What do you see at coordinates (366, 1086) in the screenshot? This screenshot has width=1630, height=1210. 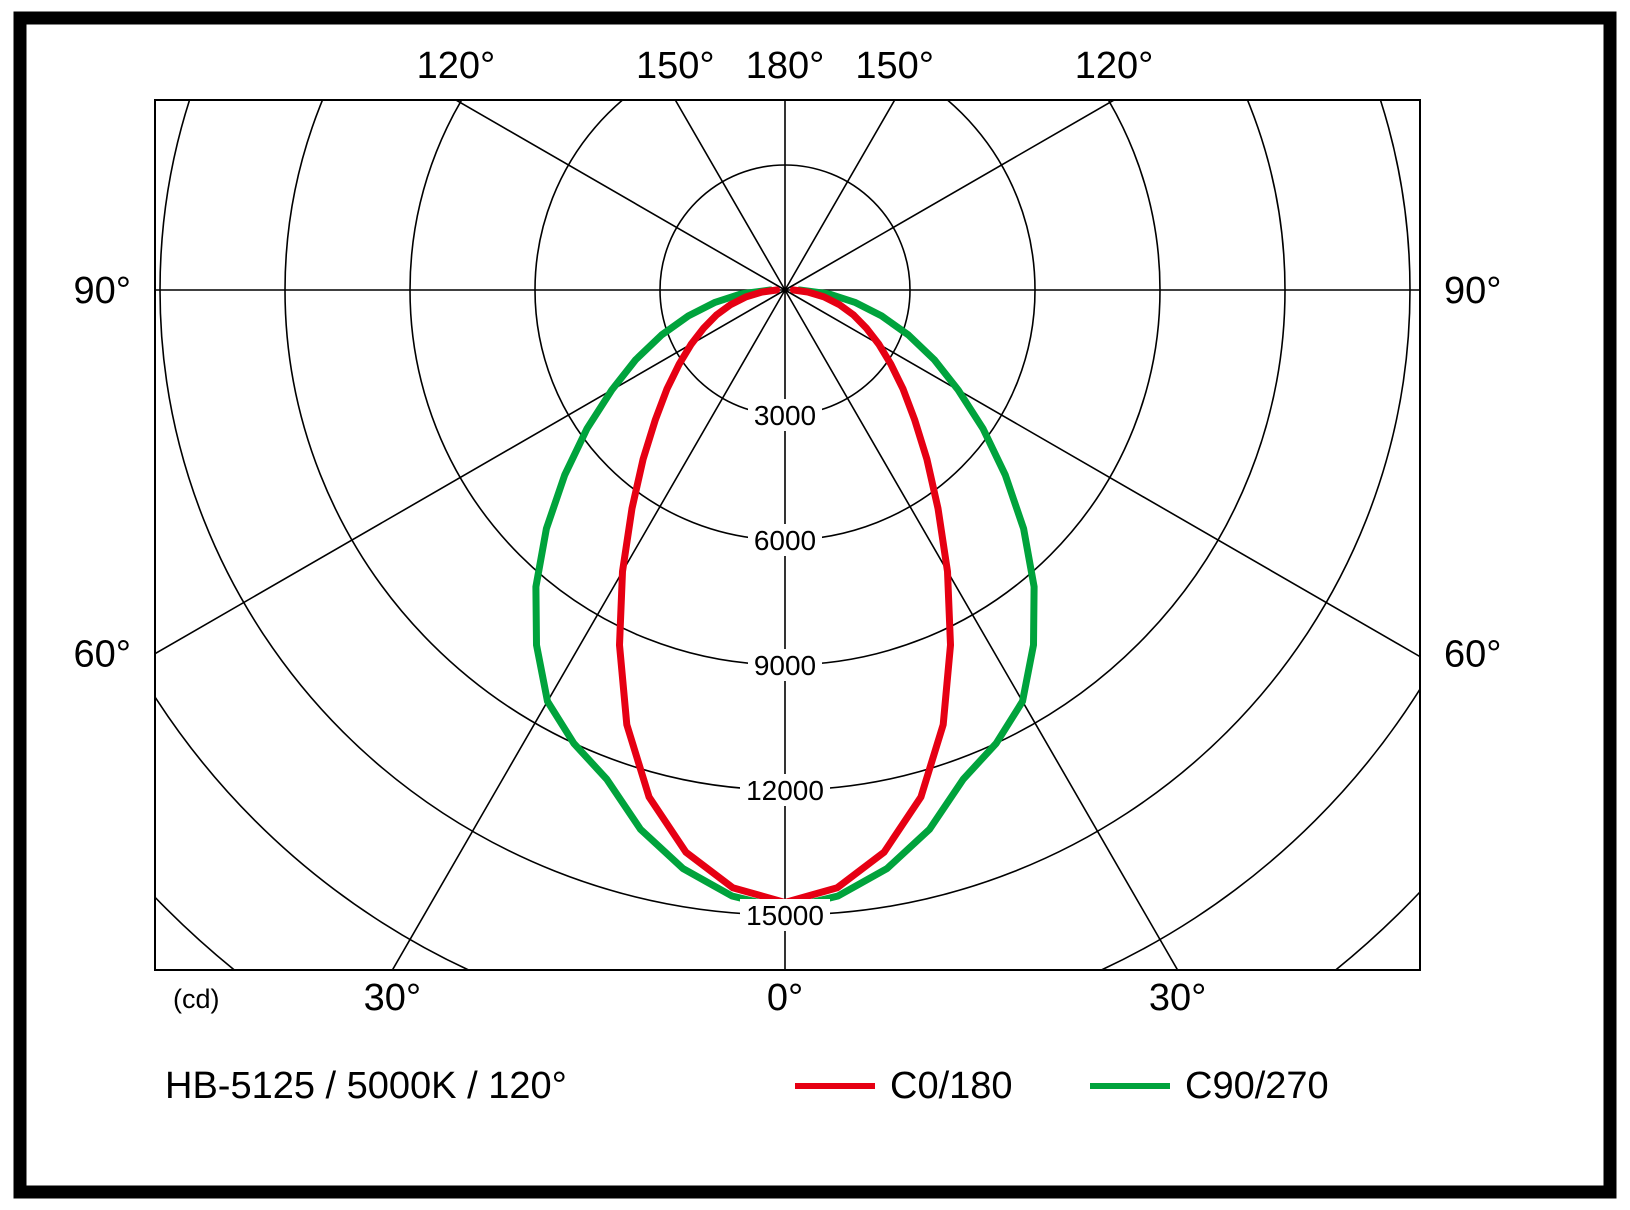 I see `chart-title: HB-5125 / 5000K / 120°` at bounding box center [366, 1086].